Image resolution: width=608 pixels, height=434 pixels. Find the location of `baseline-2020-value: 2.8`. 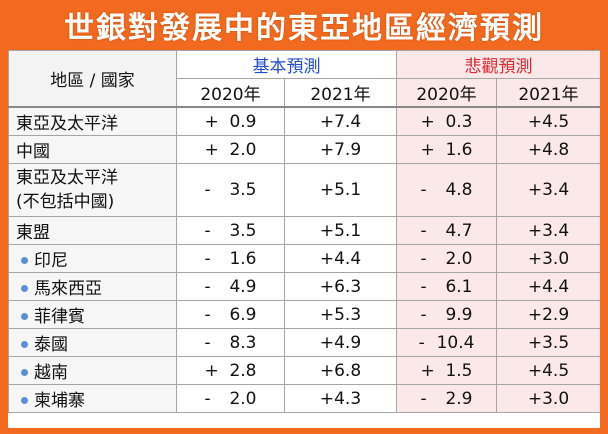

baseline-2020-value: 2.8 is located at coordinates (243, 370).